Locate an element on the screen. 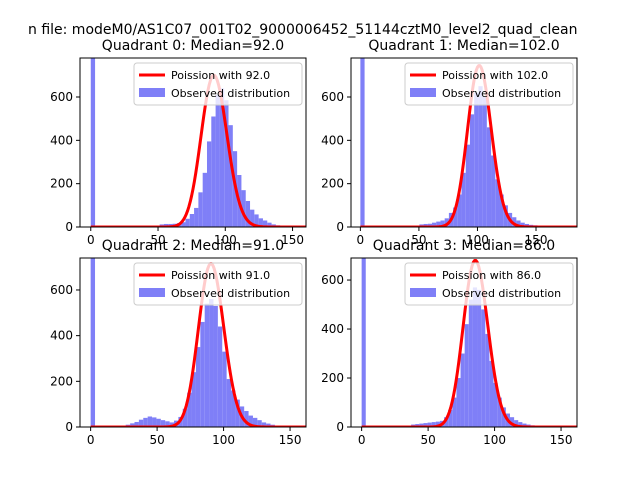 This screenshot has height=480, width=640. subplot-title: Quadrant 1: Median=102.0 is located at coordinates (463, 46).